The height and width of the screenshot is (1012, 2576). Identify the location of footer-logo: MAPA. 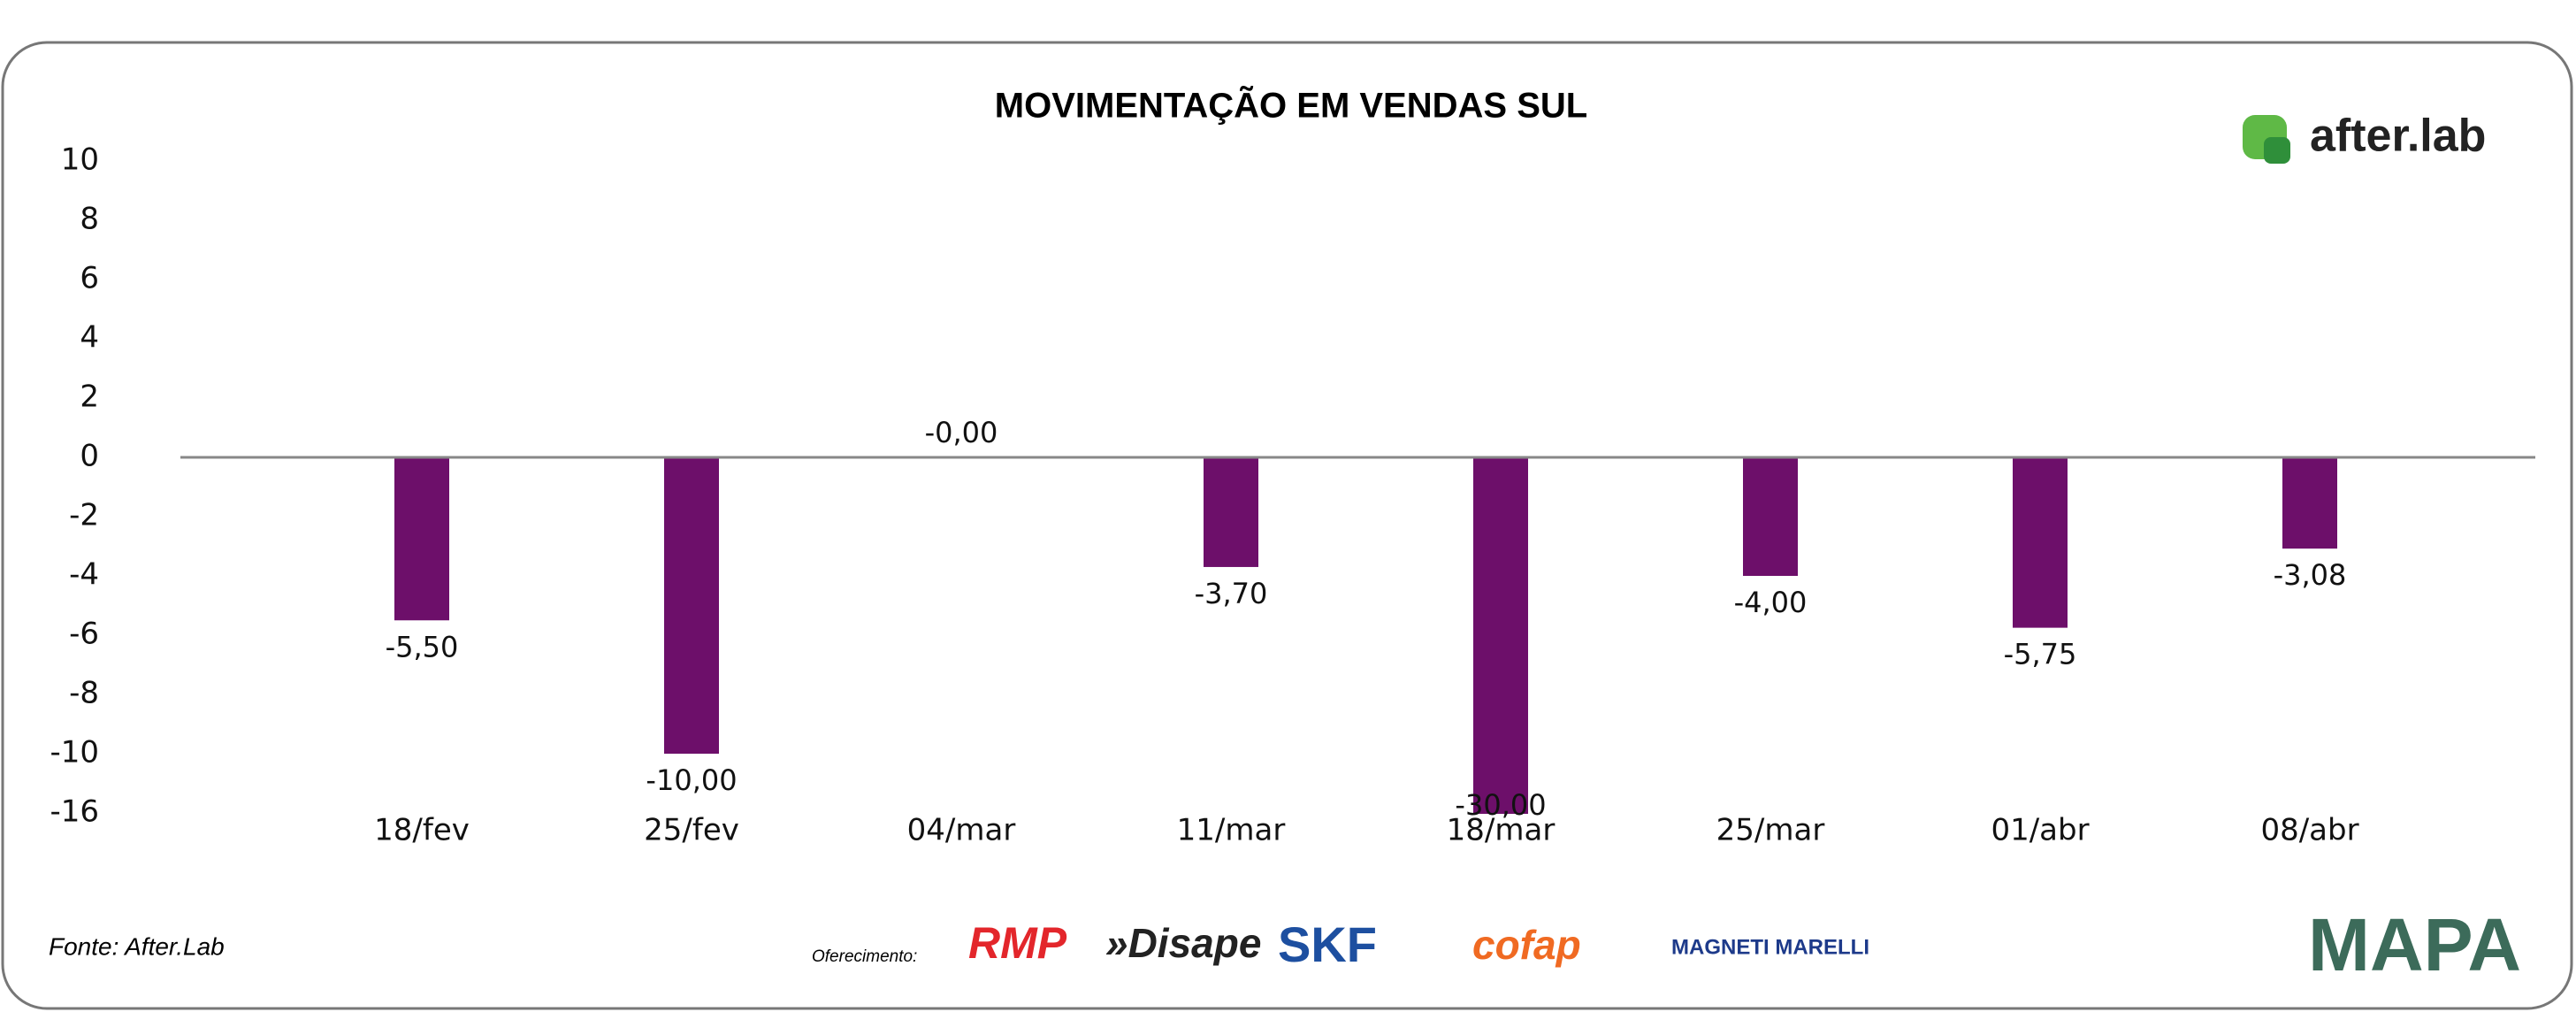
(2414, 944).